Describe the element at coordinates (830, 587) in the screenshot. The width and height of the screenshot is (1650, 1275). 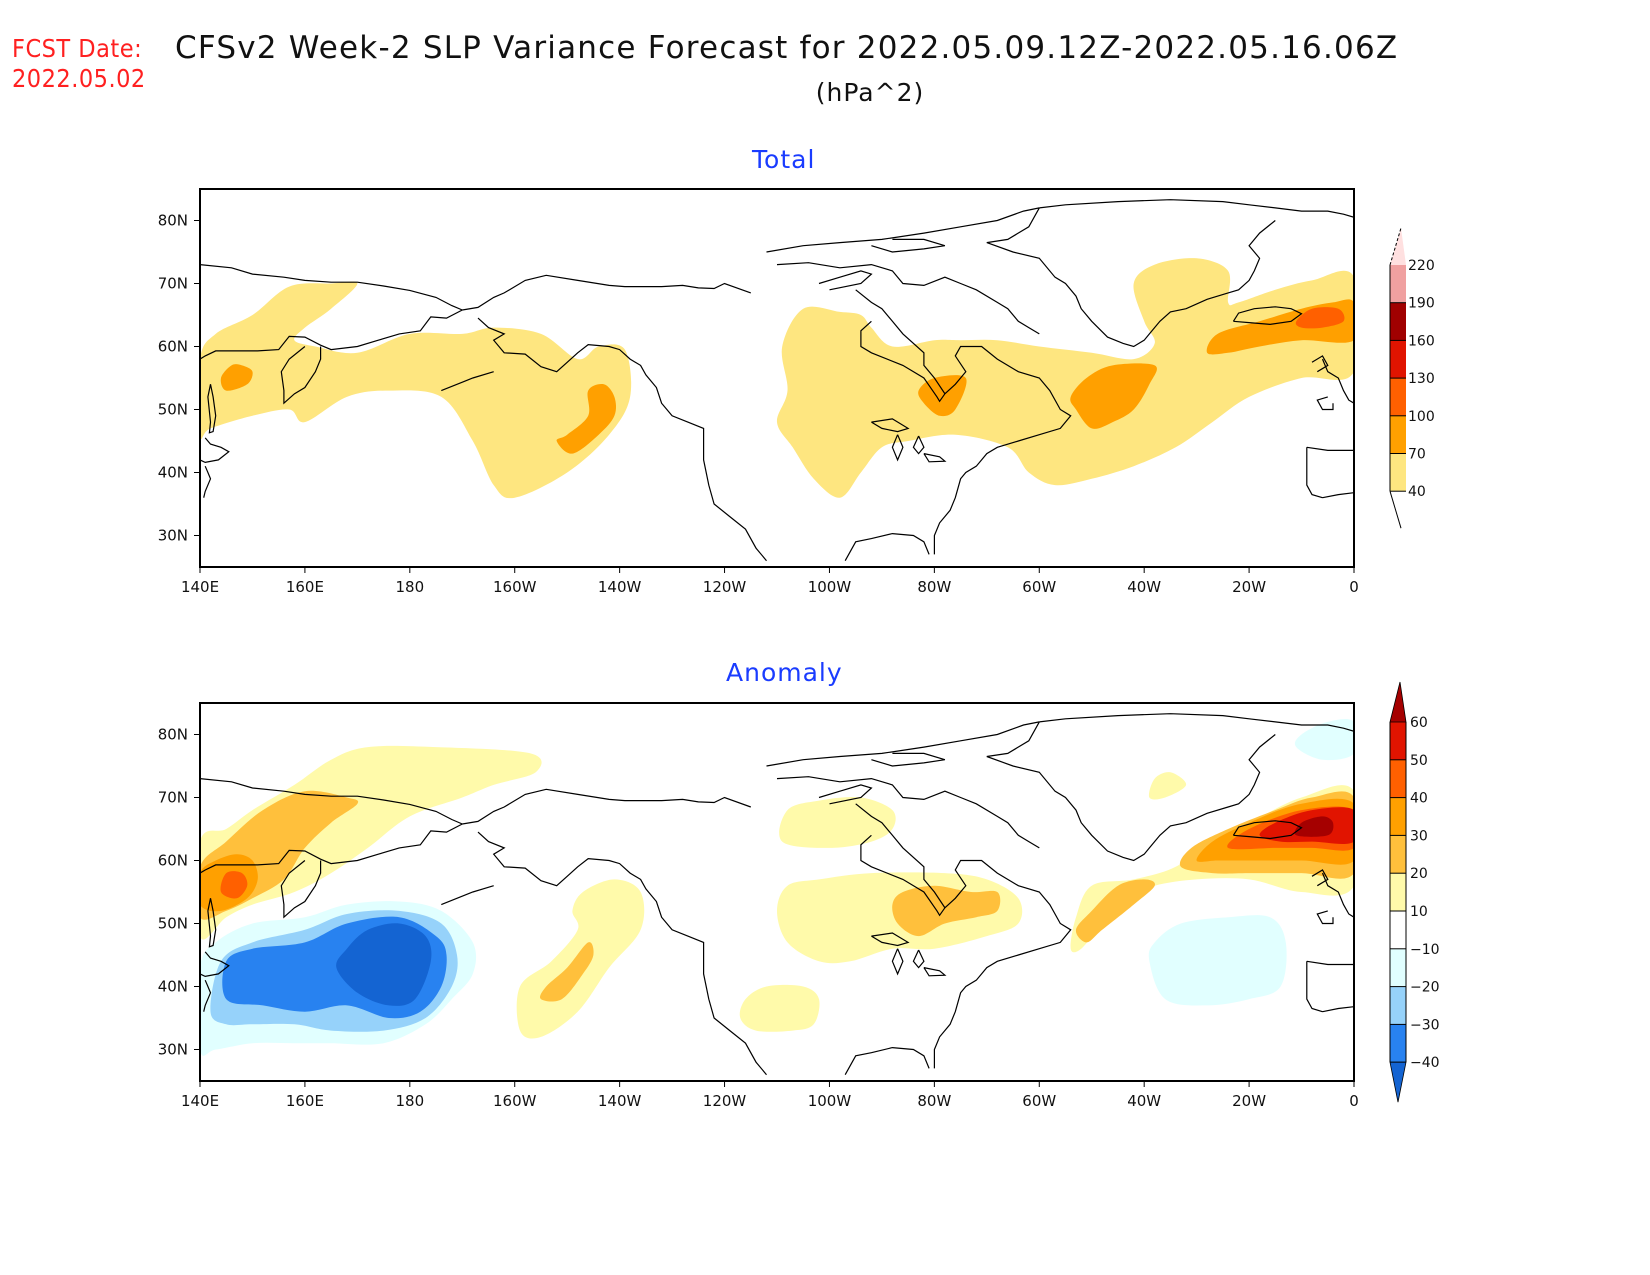
I see `x-tick-label: 100W` at that location.